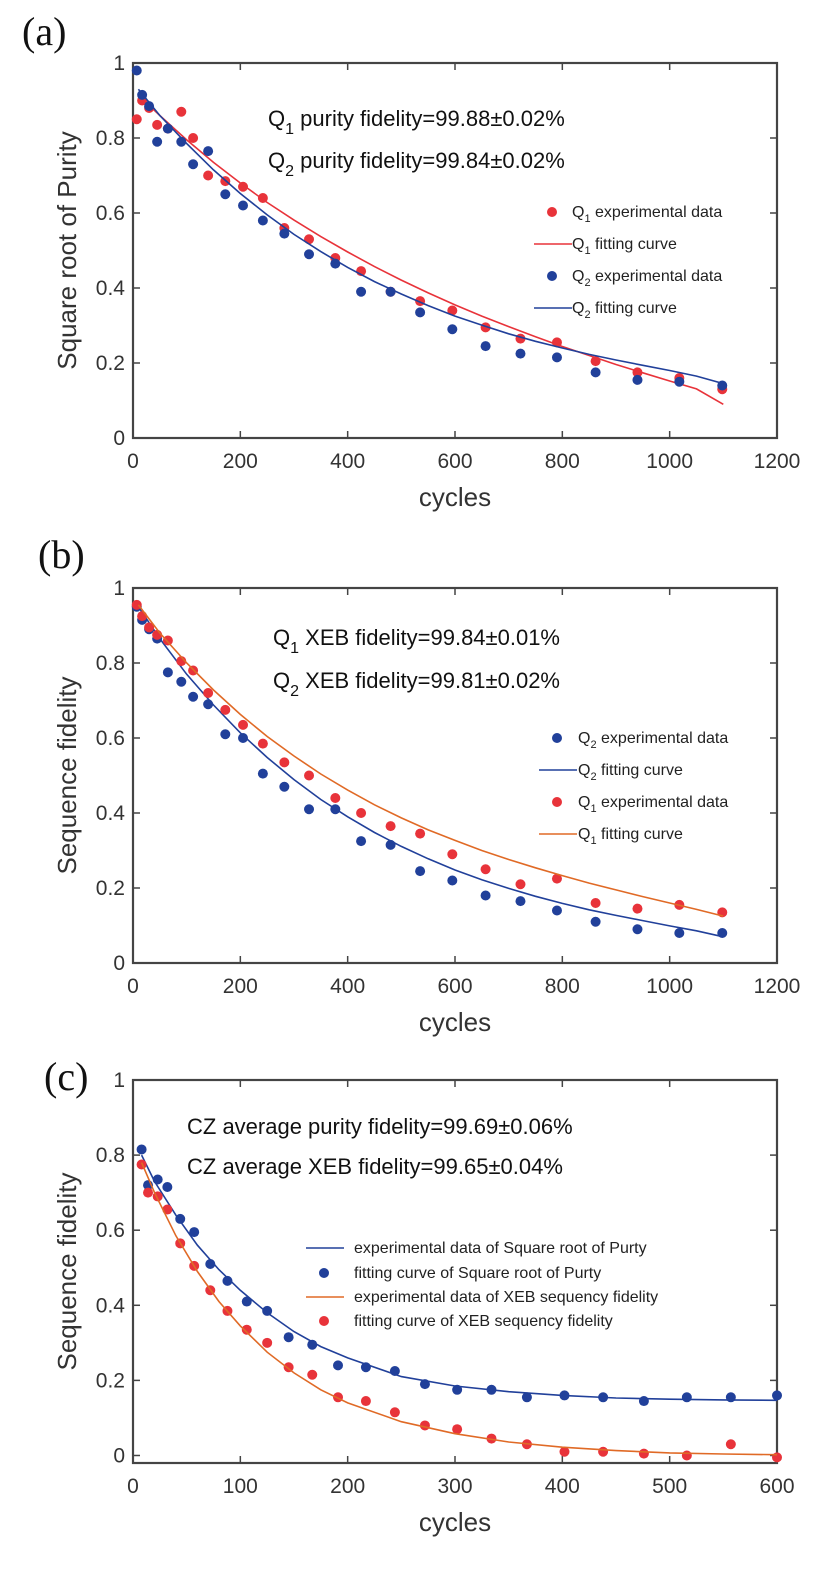 Image resolution: width=831 pixels, height=1594 pixels. Describe the element at coordinates (289, 129) in the screenshot. I see `annotation-subscript: 1` at that location.